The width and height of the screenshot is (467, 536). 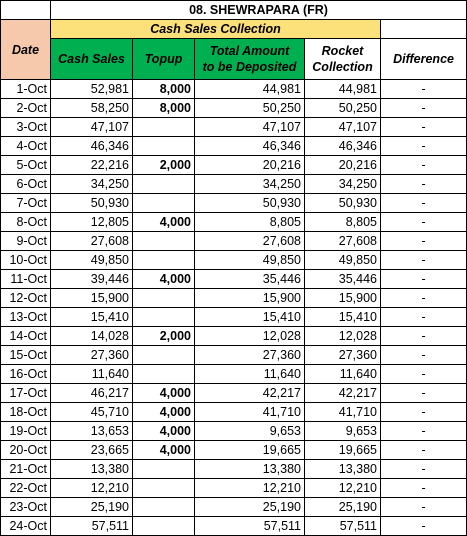 What do you see at coordinates (91, 450) in the screenshot?
I see `cash-sales-cell: 23,665` at bounding box center [91, 450].